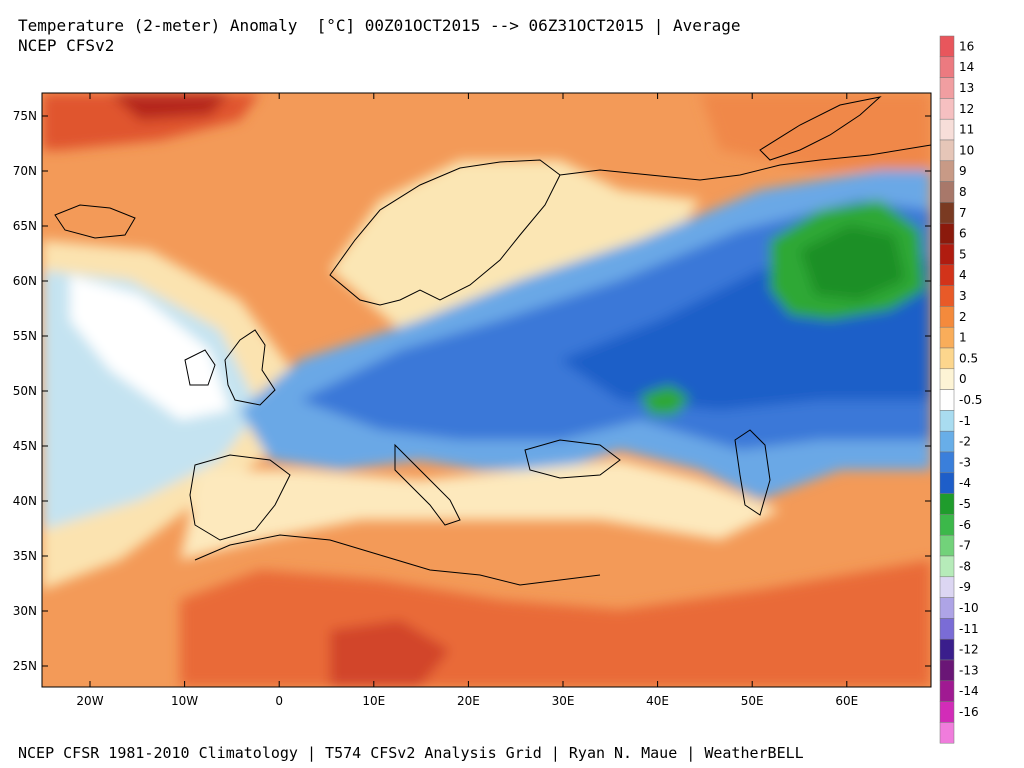 The width and height of the screenshot is (1024, 768). I want to click on latitude-labels: 75N 70N 65N 60N 55N 50N 45N 40N 35N 30N 25N, so click(25, 391).